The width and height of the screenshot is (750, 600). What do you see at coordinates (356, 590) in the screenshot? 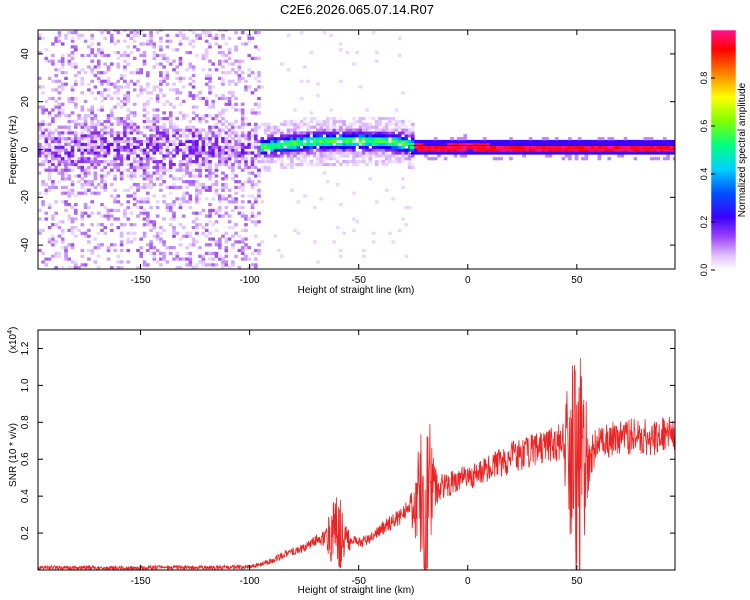
I see `snr-x-label: Height of straight line (km)` at bounding box center [356, 590].